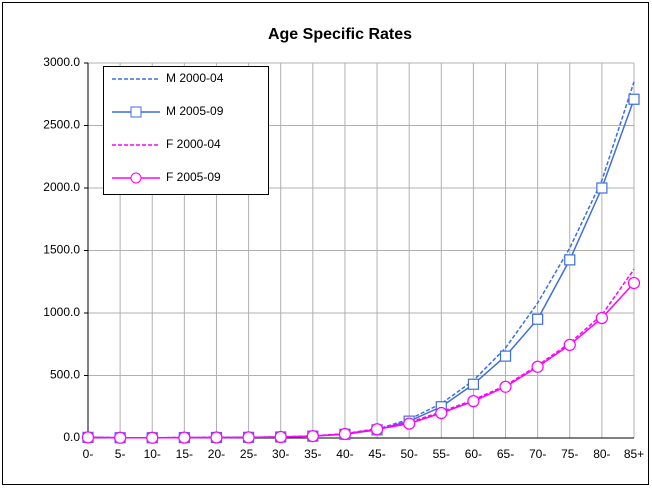 The image size is (652, 488). What do you see at coordinates (195, 78) in the screenshot?
I see `legend-label: M 2000-04` at bounding box center [195, 78].